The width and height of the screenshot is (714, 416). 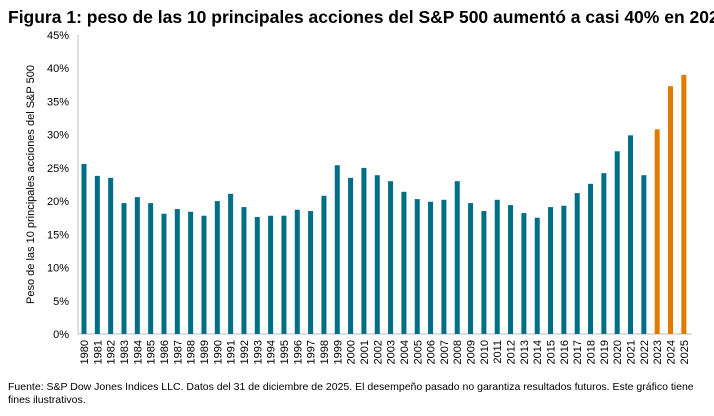 I want to click on bar-2025, so click(x=684, y=204).